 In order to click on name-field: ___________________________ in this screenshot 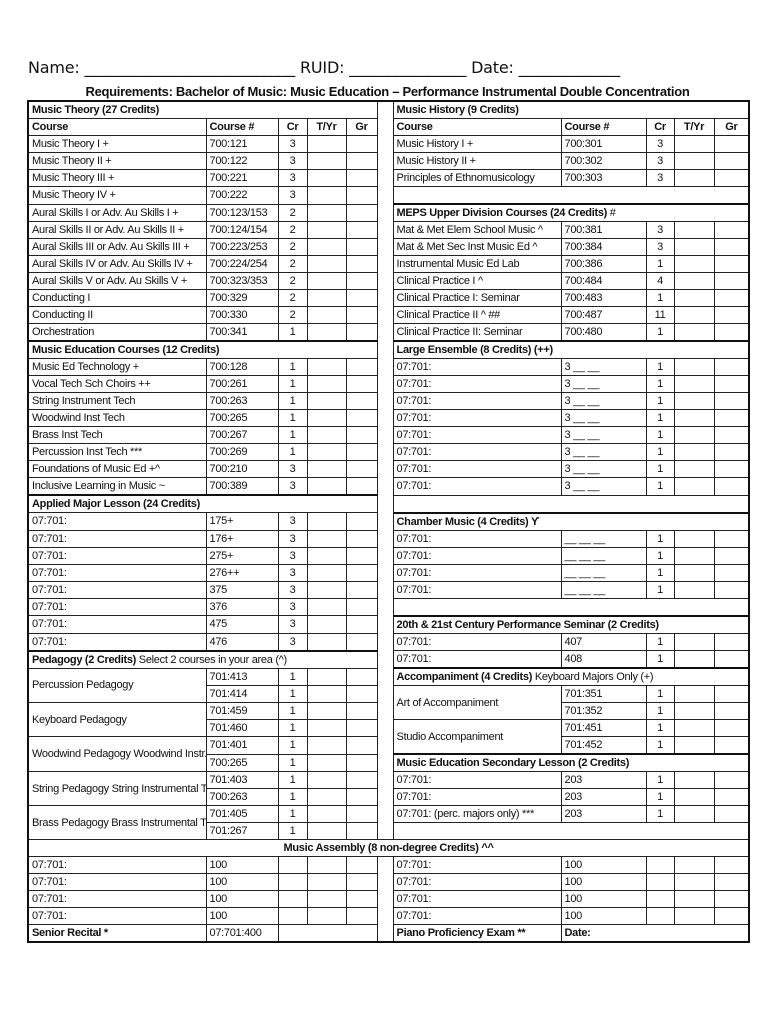, I will do `click(190, 67)`.